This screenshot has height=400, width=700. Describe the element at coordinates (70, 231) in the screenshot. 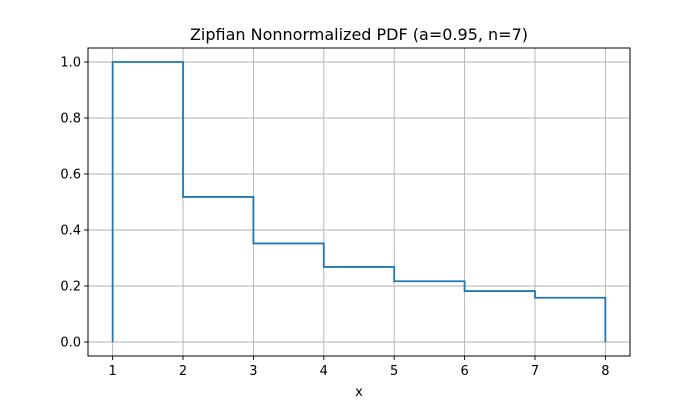

I see `y-tick-label: 0.4` at that location.